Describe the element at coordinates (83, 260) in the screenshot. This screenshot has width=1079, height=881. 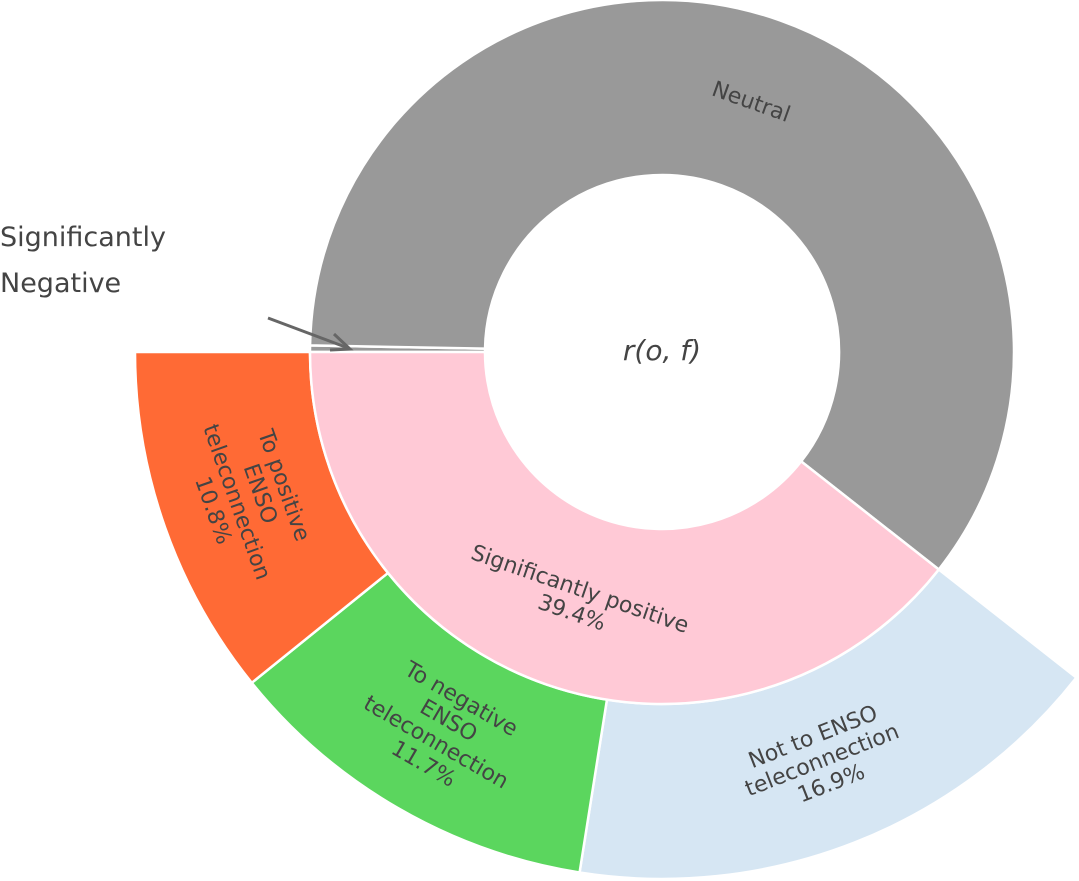
I see `annotation: Significantly Negative` at that location.